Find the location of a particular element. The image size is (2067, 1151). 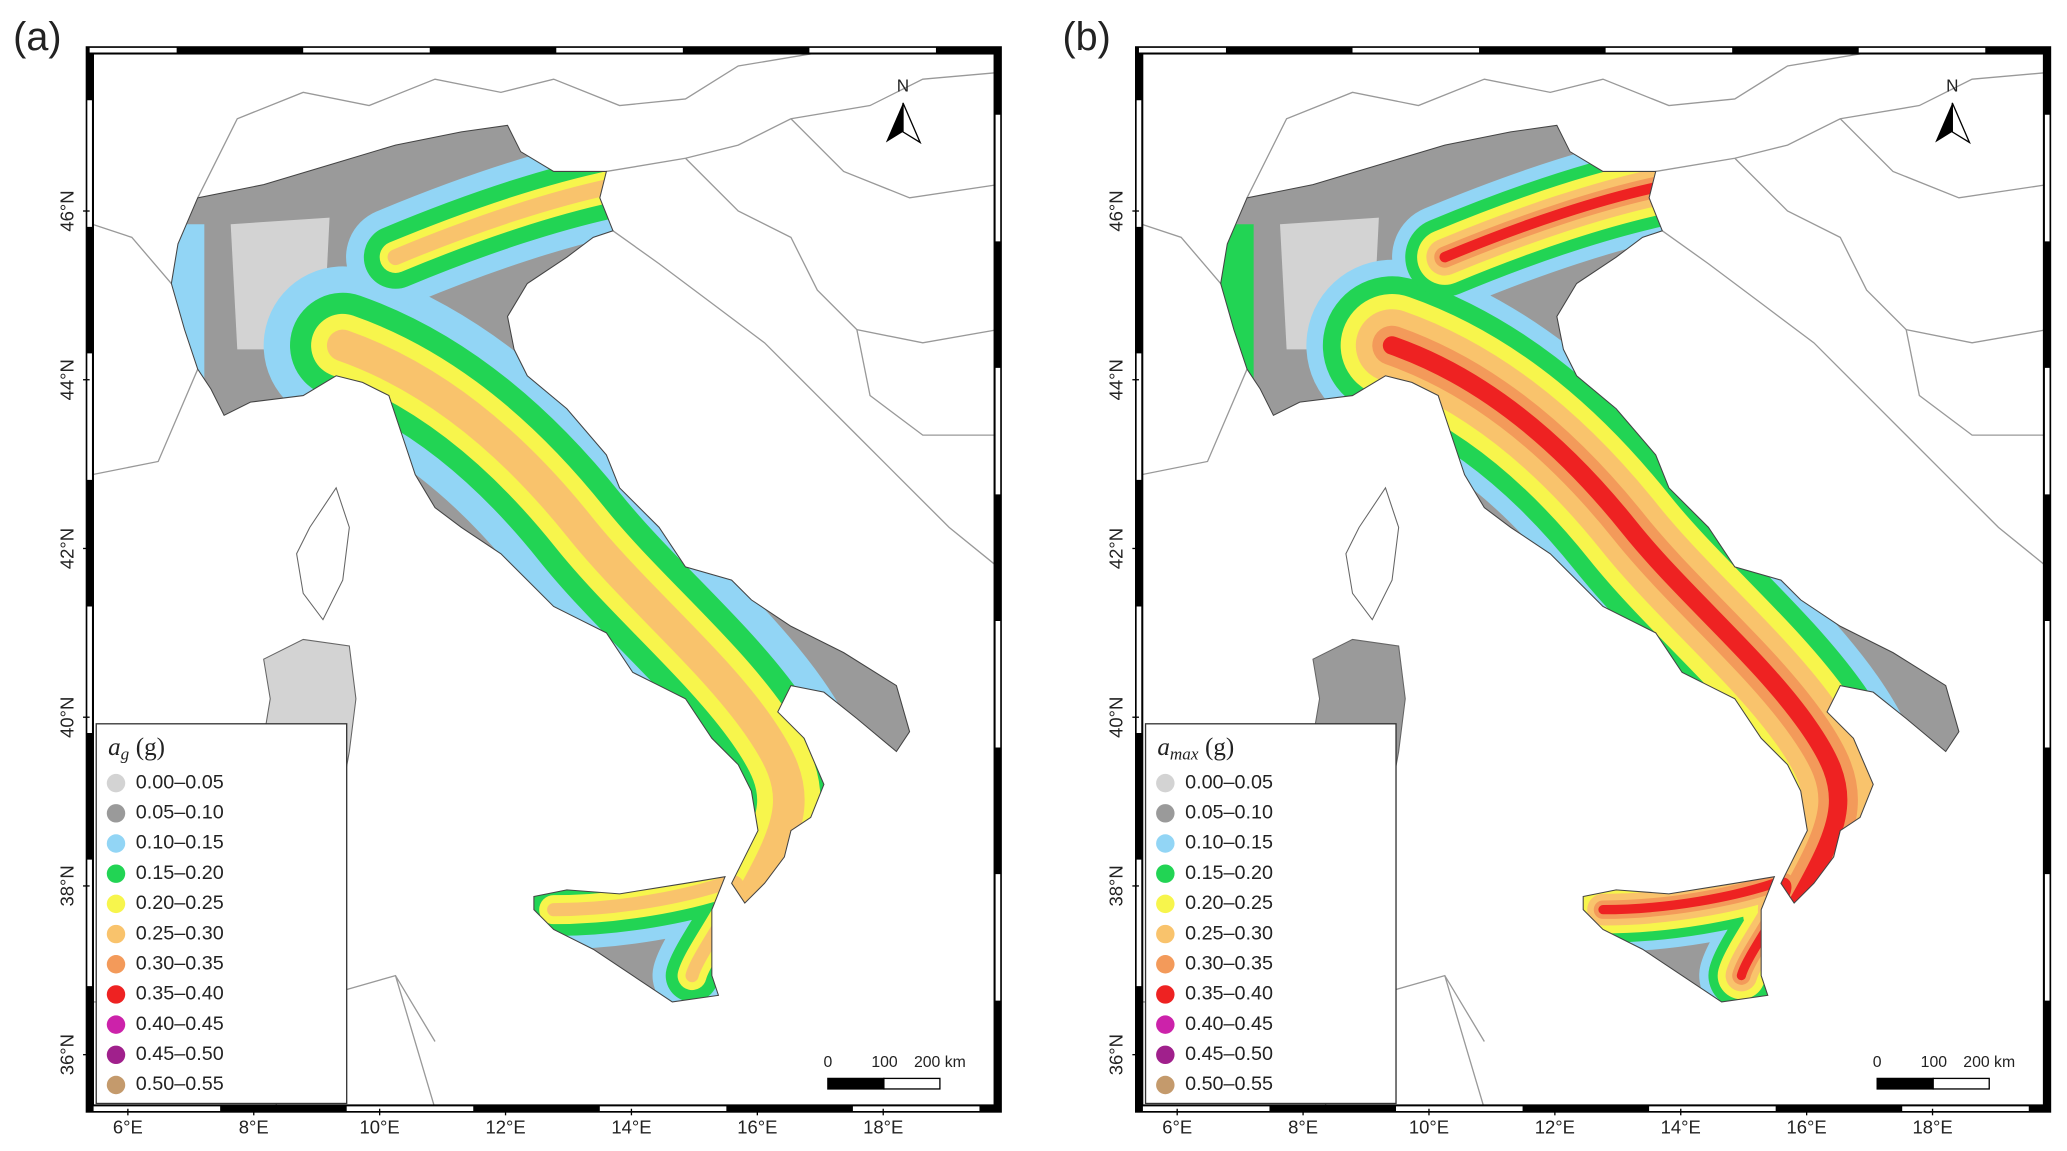

legend-title: ag (g) is located at coordinates (136, 749).